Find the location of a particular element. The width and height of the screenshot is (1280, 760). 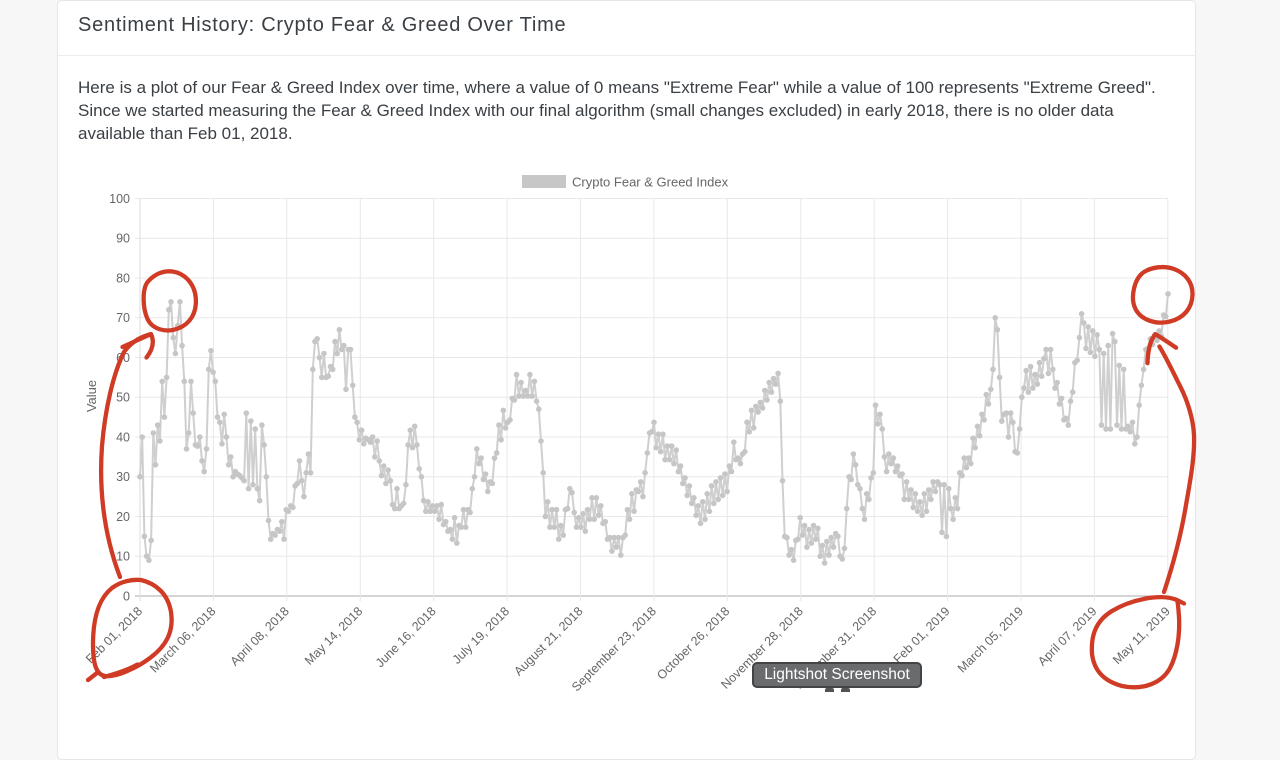

svg-text: 30 is located at coordinates (123, 477).